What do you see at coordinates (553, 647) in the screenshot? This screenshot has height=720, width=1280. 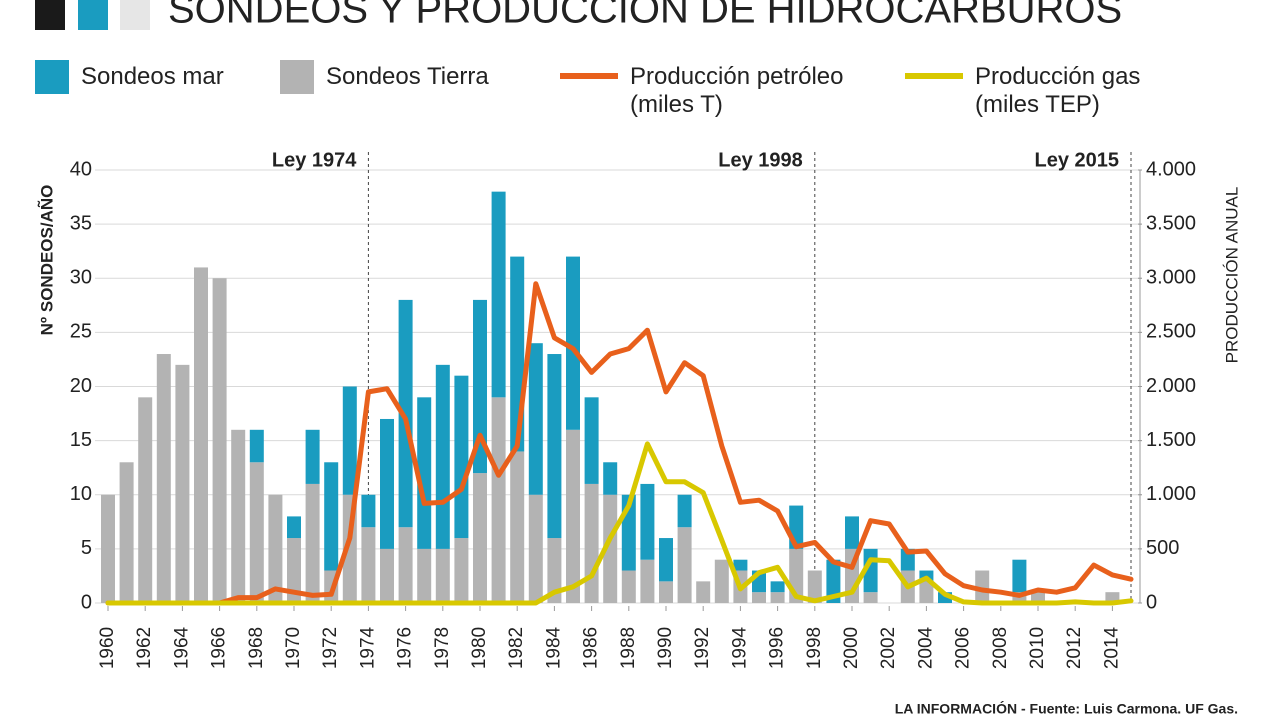 I see `x-tick-label: 1984` at bounding box center [553, 647].